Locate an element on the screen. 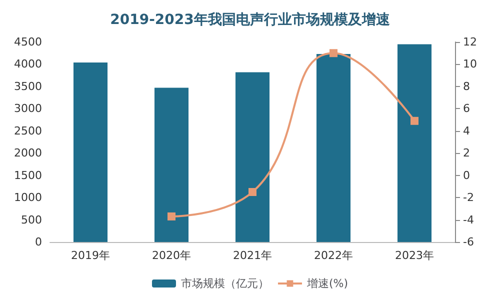 This screenshot has width=500, height=300. x-tick-label: 2023年 is located at coordinates (414, 255).